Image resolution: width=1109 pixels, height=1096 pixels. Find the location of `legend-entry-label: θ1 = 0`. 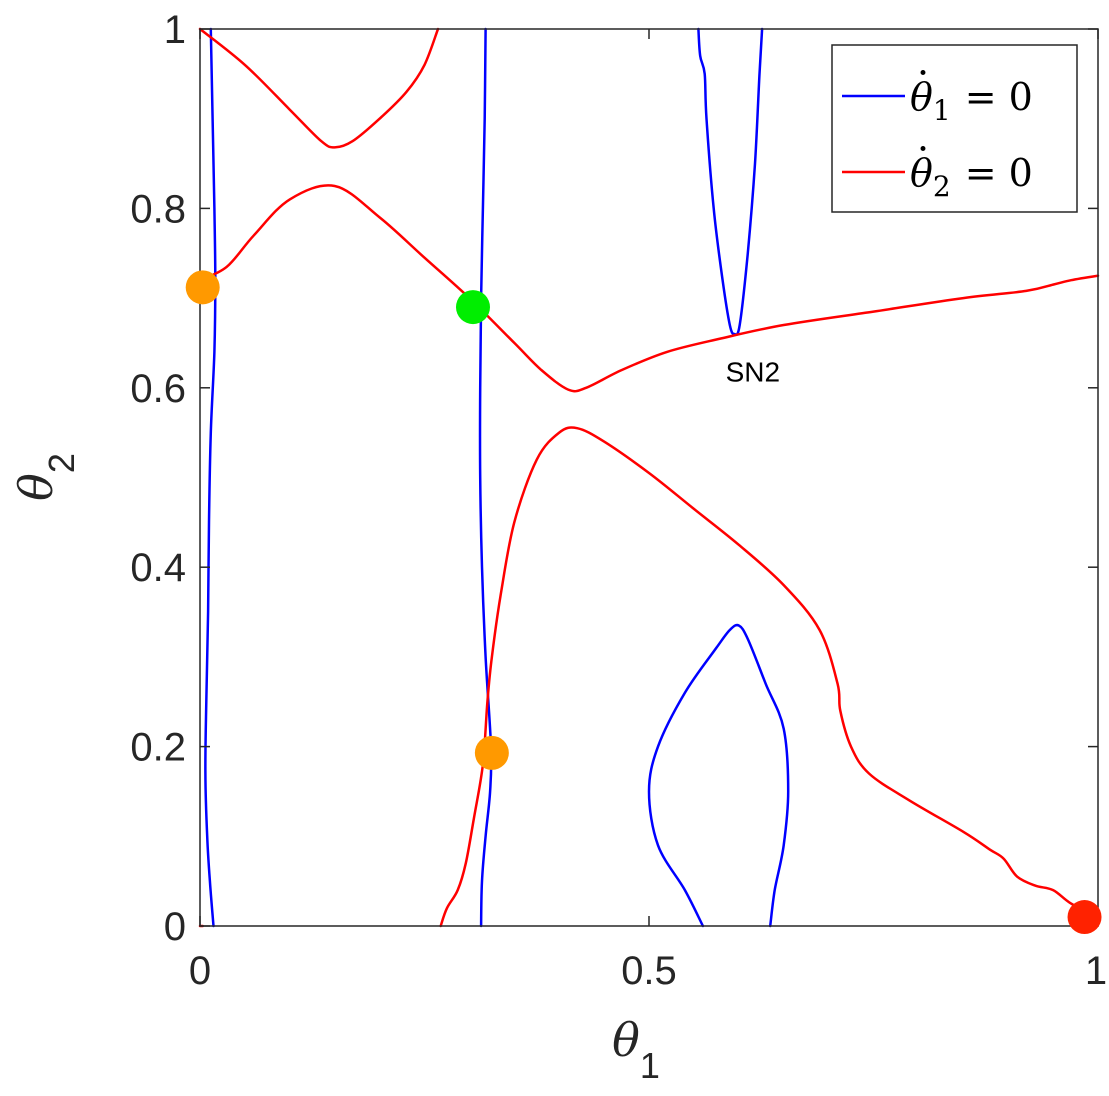

legend-entry-label: θ1 = 0 is located at coordinates (971, 101).